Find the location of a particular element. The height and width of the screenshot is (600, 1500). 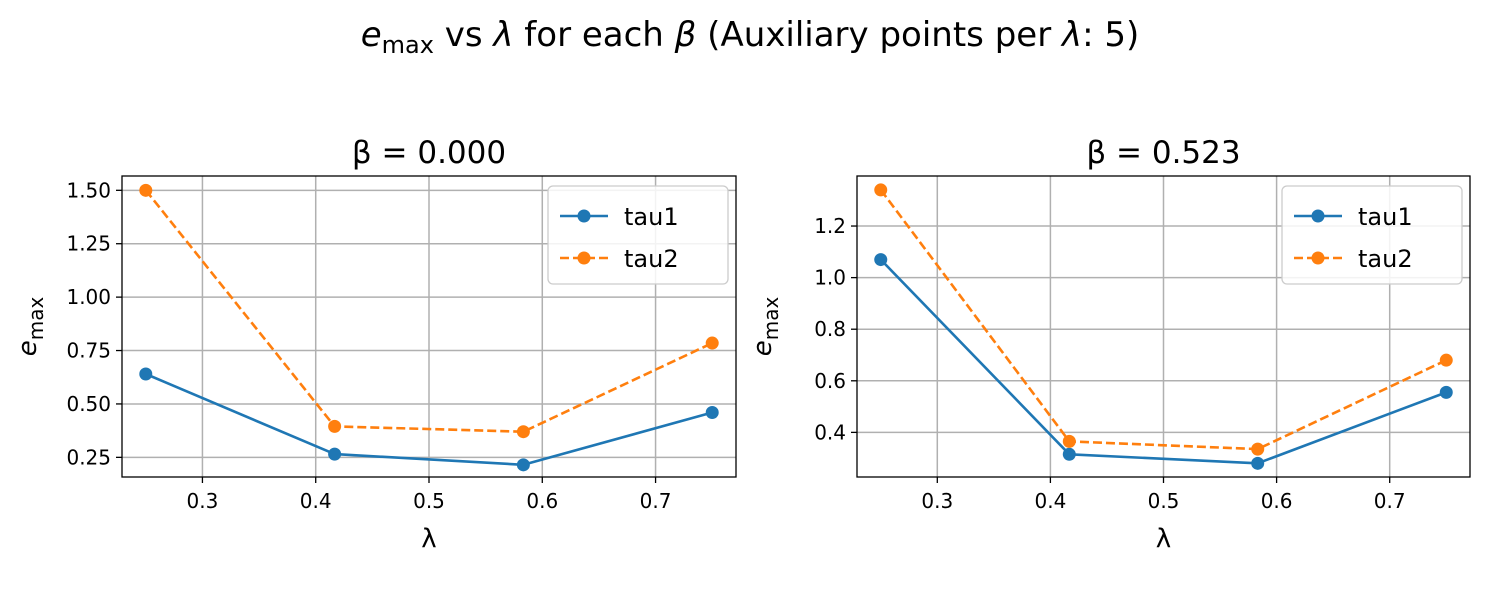

suptitle-paren-start: (Auxiliary points per is located at coordinates (879, 35).